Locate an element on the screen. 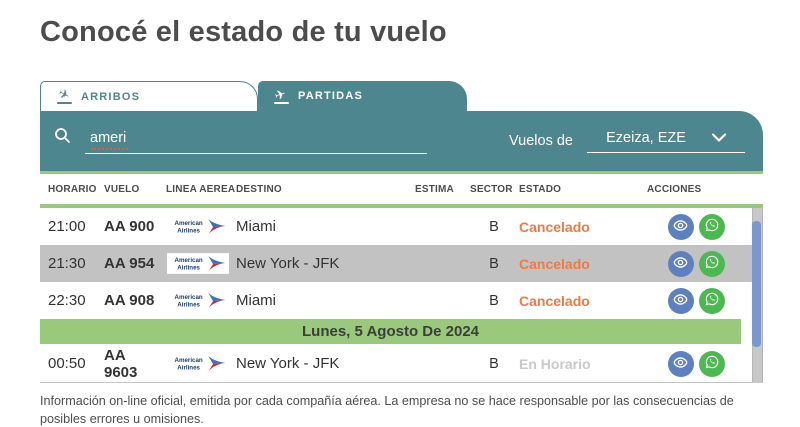  col-header-acciones: ACCIONES is located at coordinates (674, 189).